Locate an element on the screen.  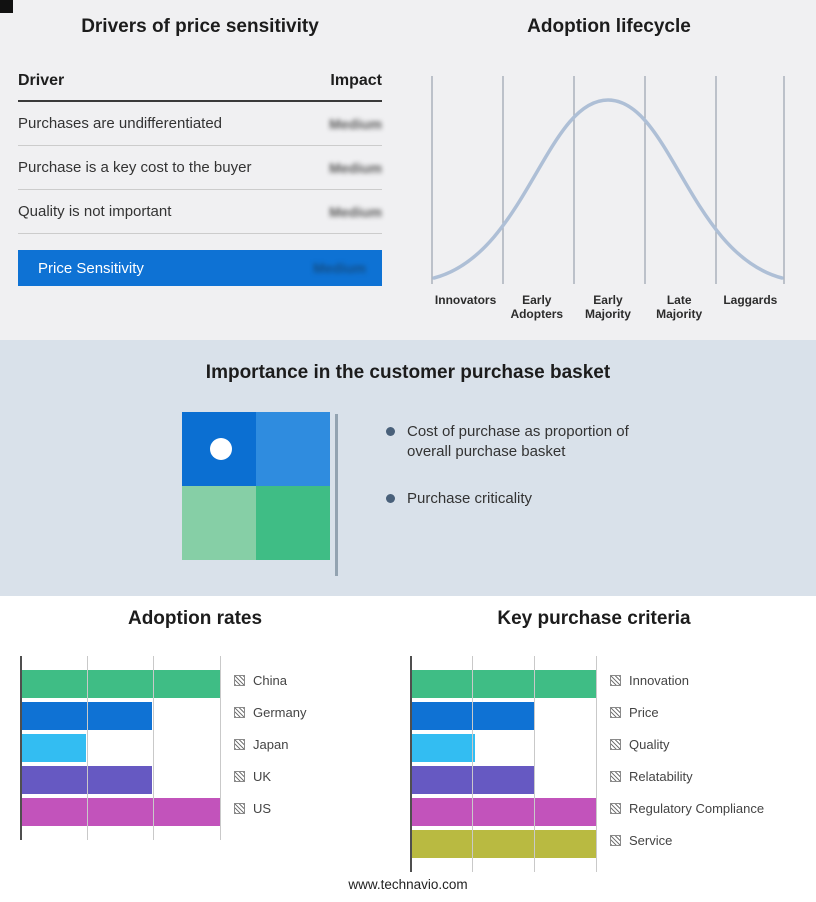
quadrant-bottom-left is located at coordinates (219, 523).